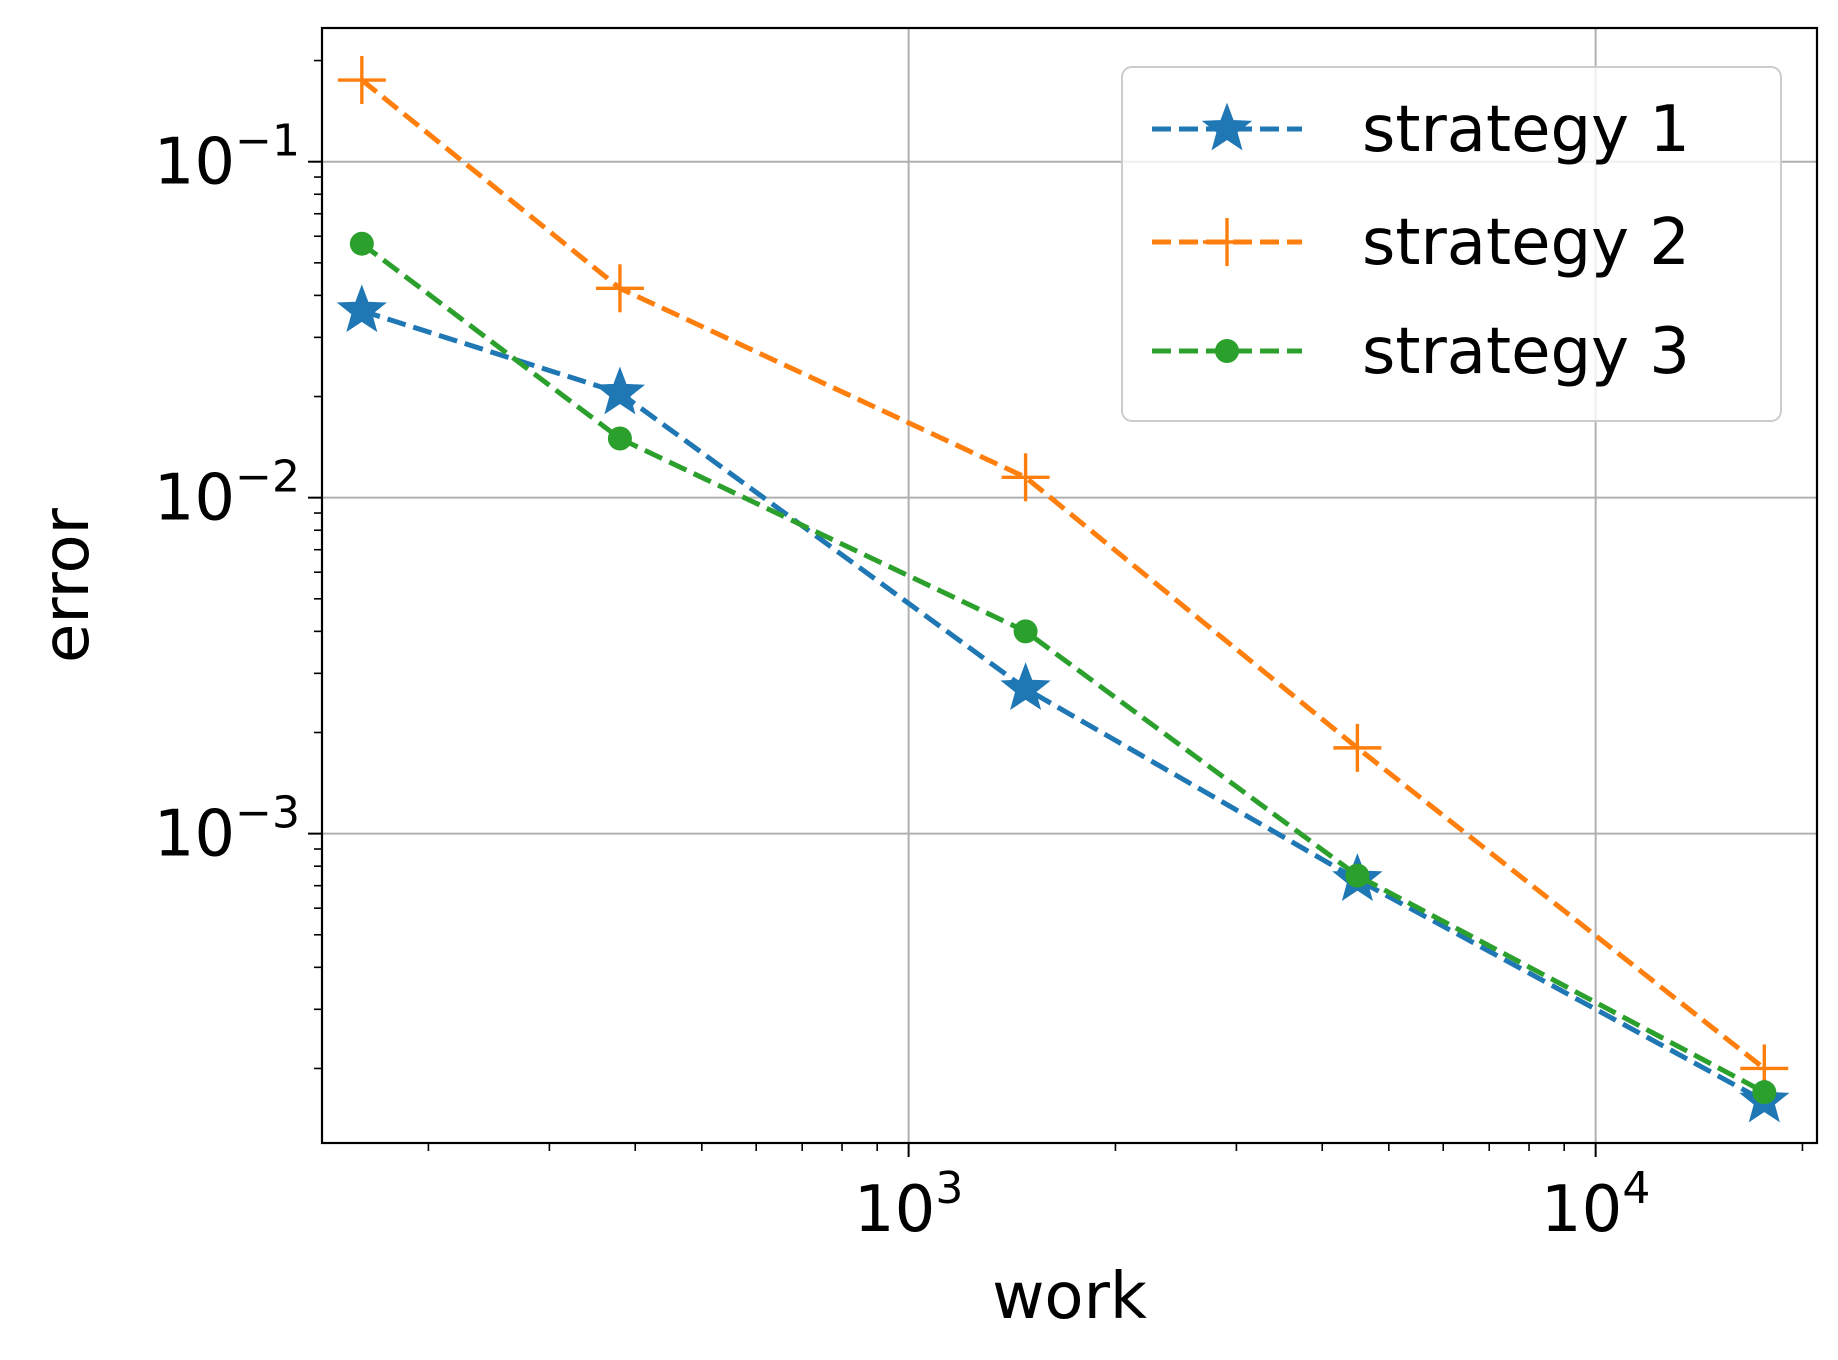 This screenshot has height=1360, width=1838. Describe the element at coordinates (1526, 352) in the screenshot. I see `legend-label: strategy 3` at that location.